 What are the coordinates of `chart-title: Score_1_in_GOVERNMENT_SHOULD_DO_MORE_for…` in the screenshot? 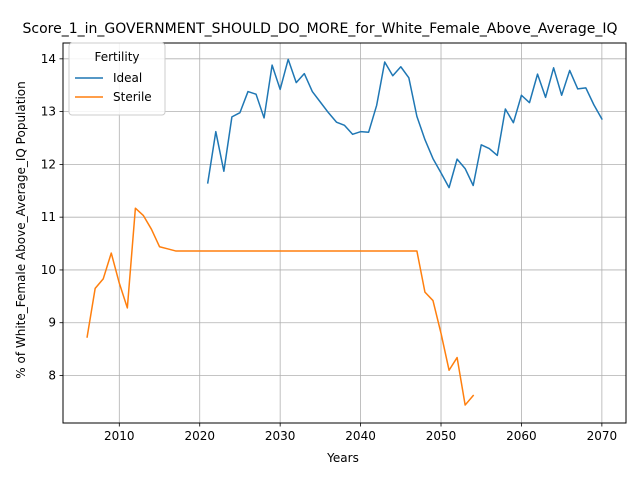 It's located at (320, 29).